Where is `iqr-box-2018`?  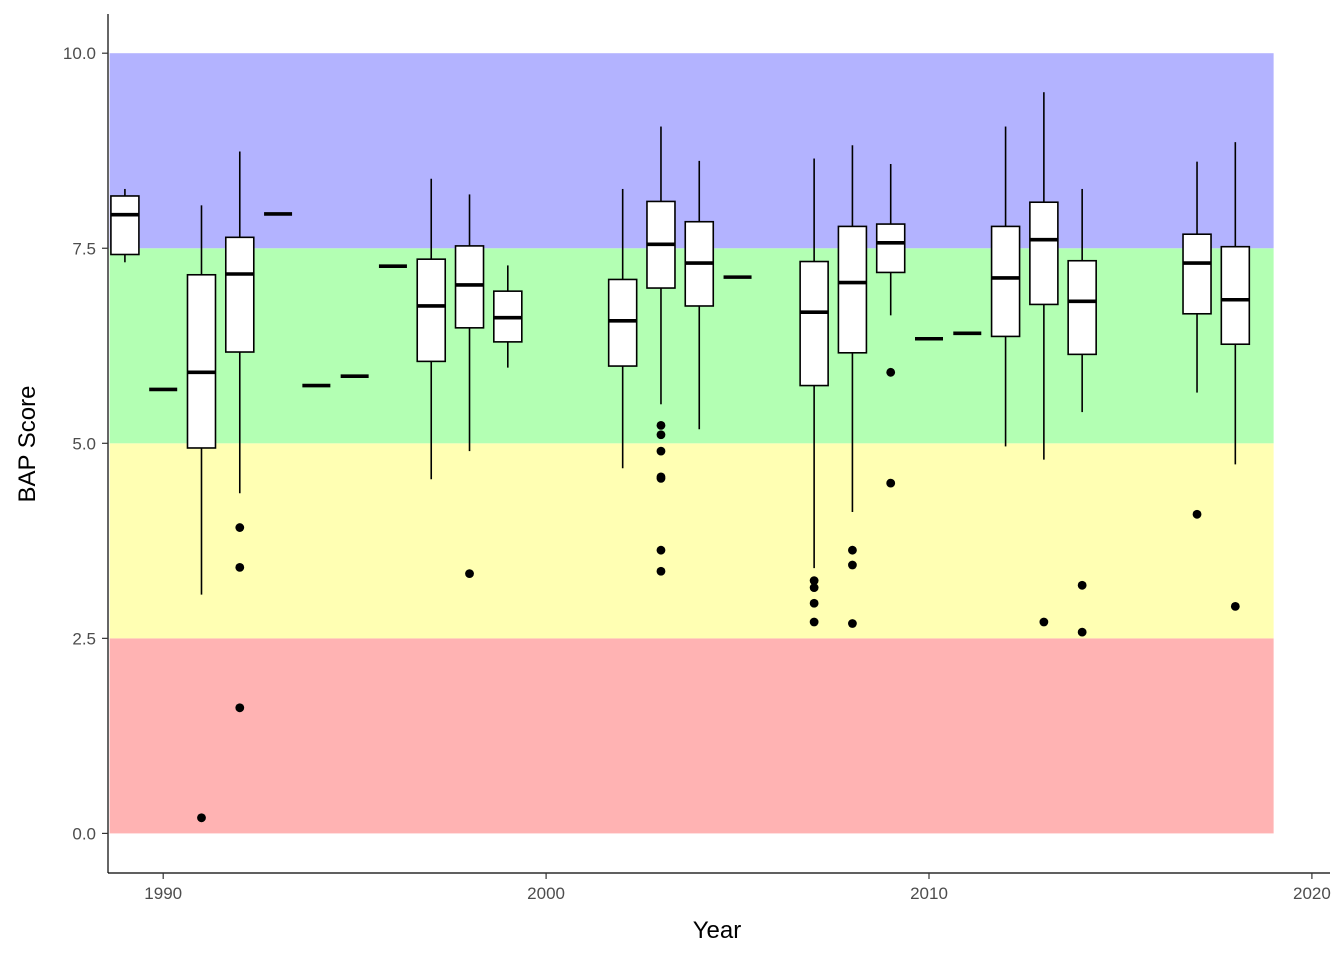 iqr-box-2018 is located at coordinates (1235, 295).